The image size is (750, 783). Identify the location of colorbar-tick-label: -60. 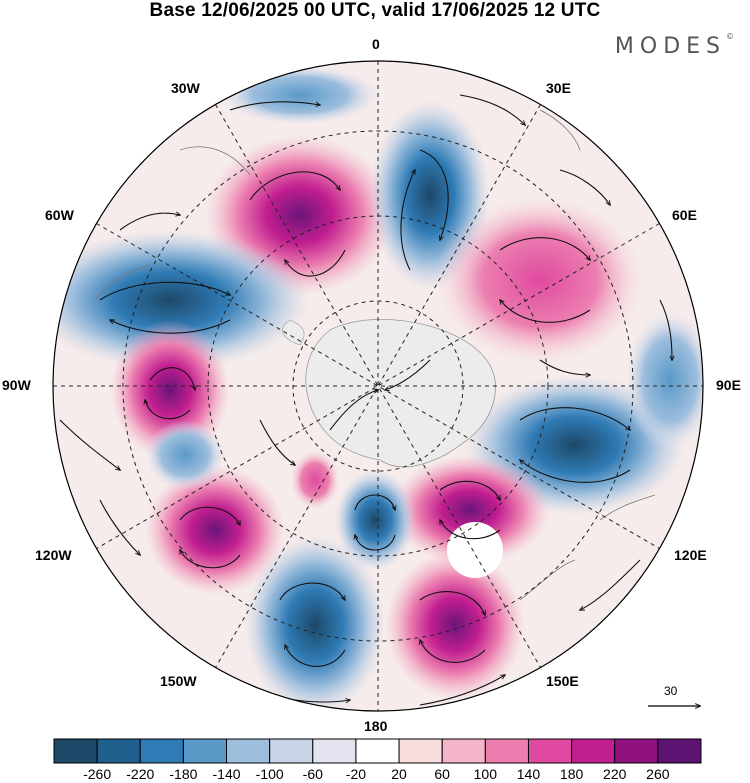
(312, 774).